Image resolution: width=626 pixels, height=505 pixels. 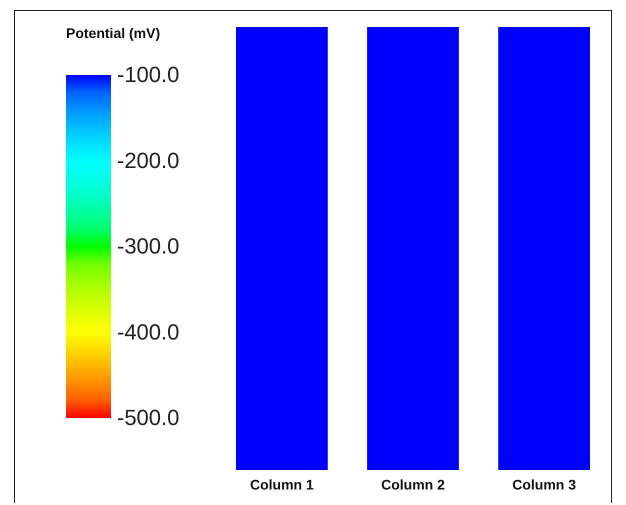 What do you see at coordinates (148, 331) in the screenshot?
I see `color-bar-label: -400.0` at bounding box center [148, 331].